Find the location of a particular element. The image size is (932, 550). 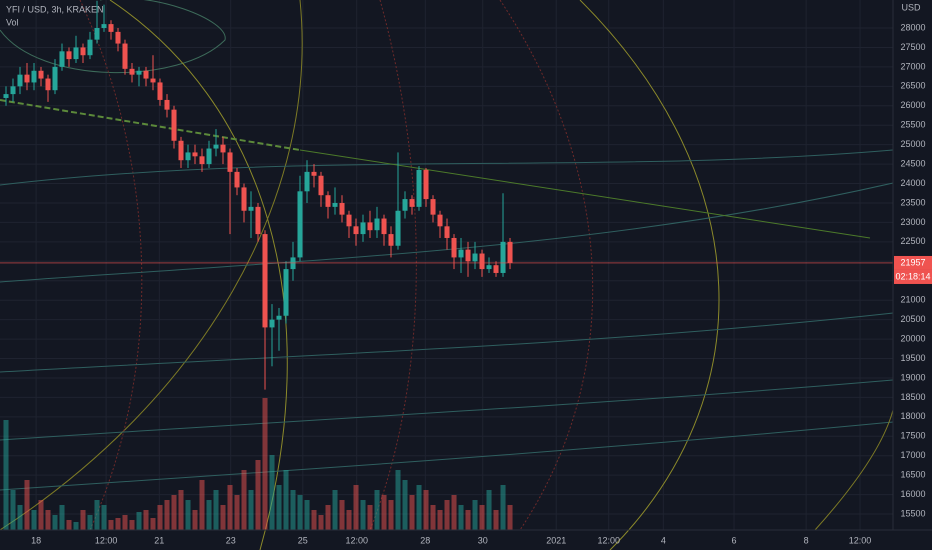

x-tick-label: 6 is located at coordinates (734, 540).